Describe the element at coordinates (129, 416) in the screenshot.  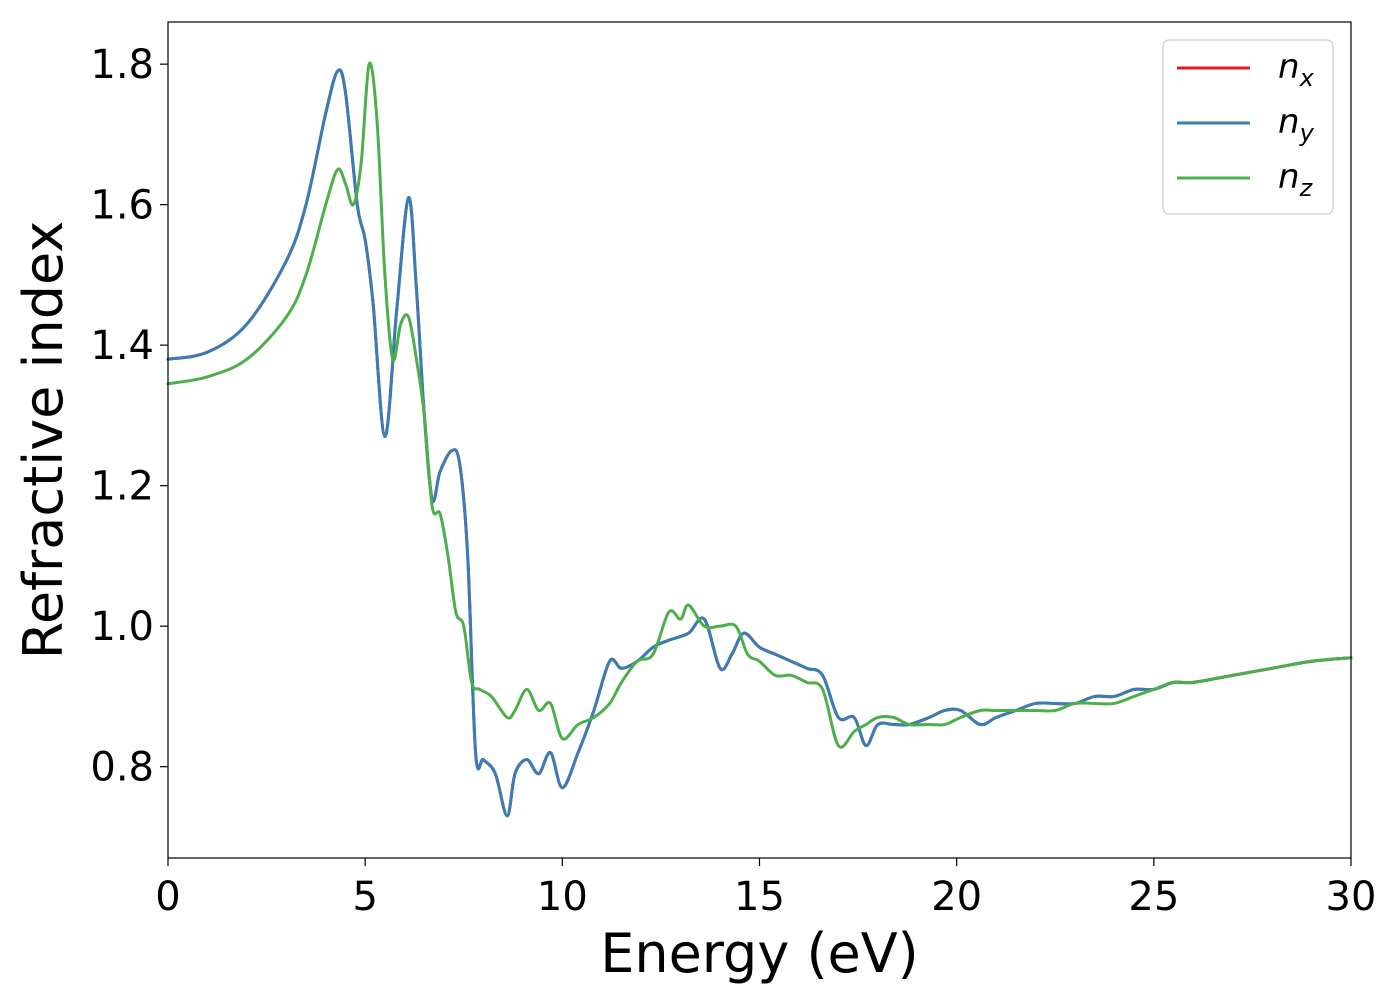
I see `y-axis: 0.8 1.0 1.2 1.4 1.6 1.8` at that location.